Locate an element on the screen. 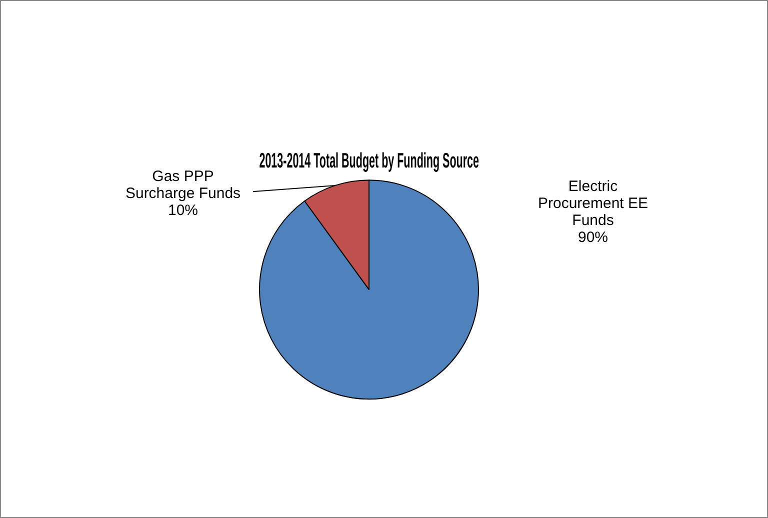 The width and height of the screenshot is (768, 518). chart-title: 2013-2014 Total Budget by Funding Source is located at coordinates (369, 160).